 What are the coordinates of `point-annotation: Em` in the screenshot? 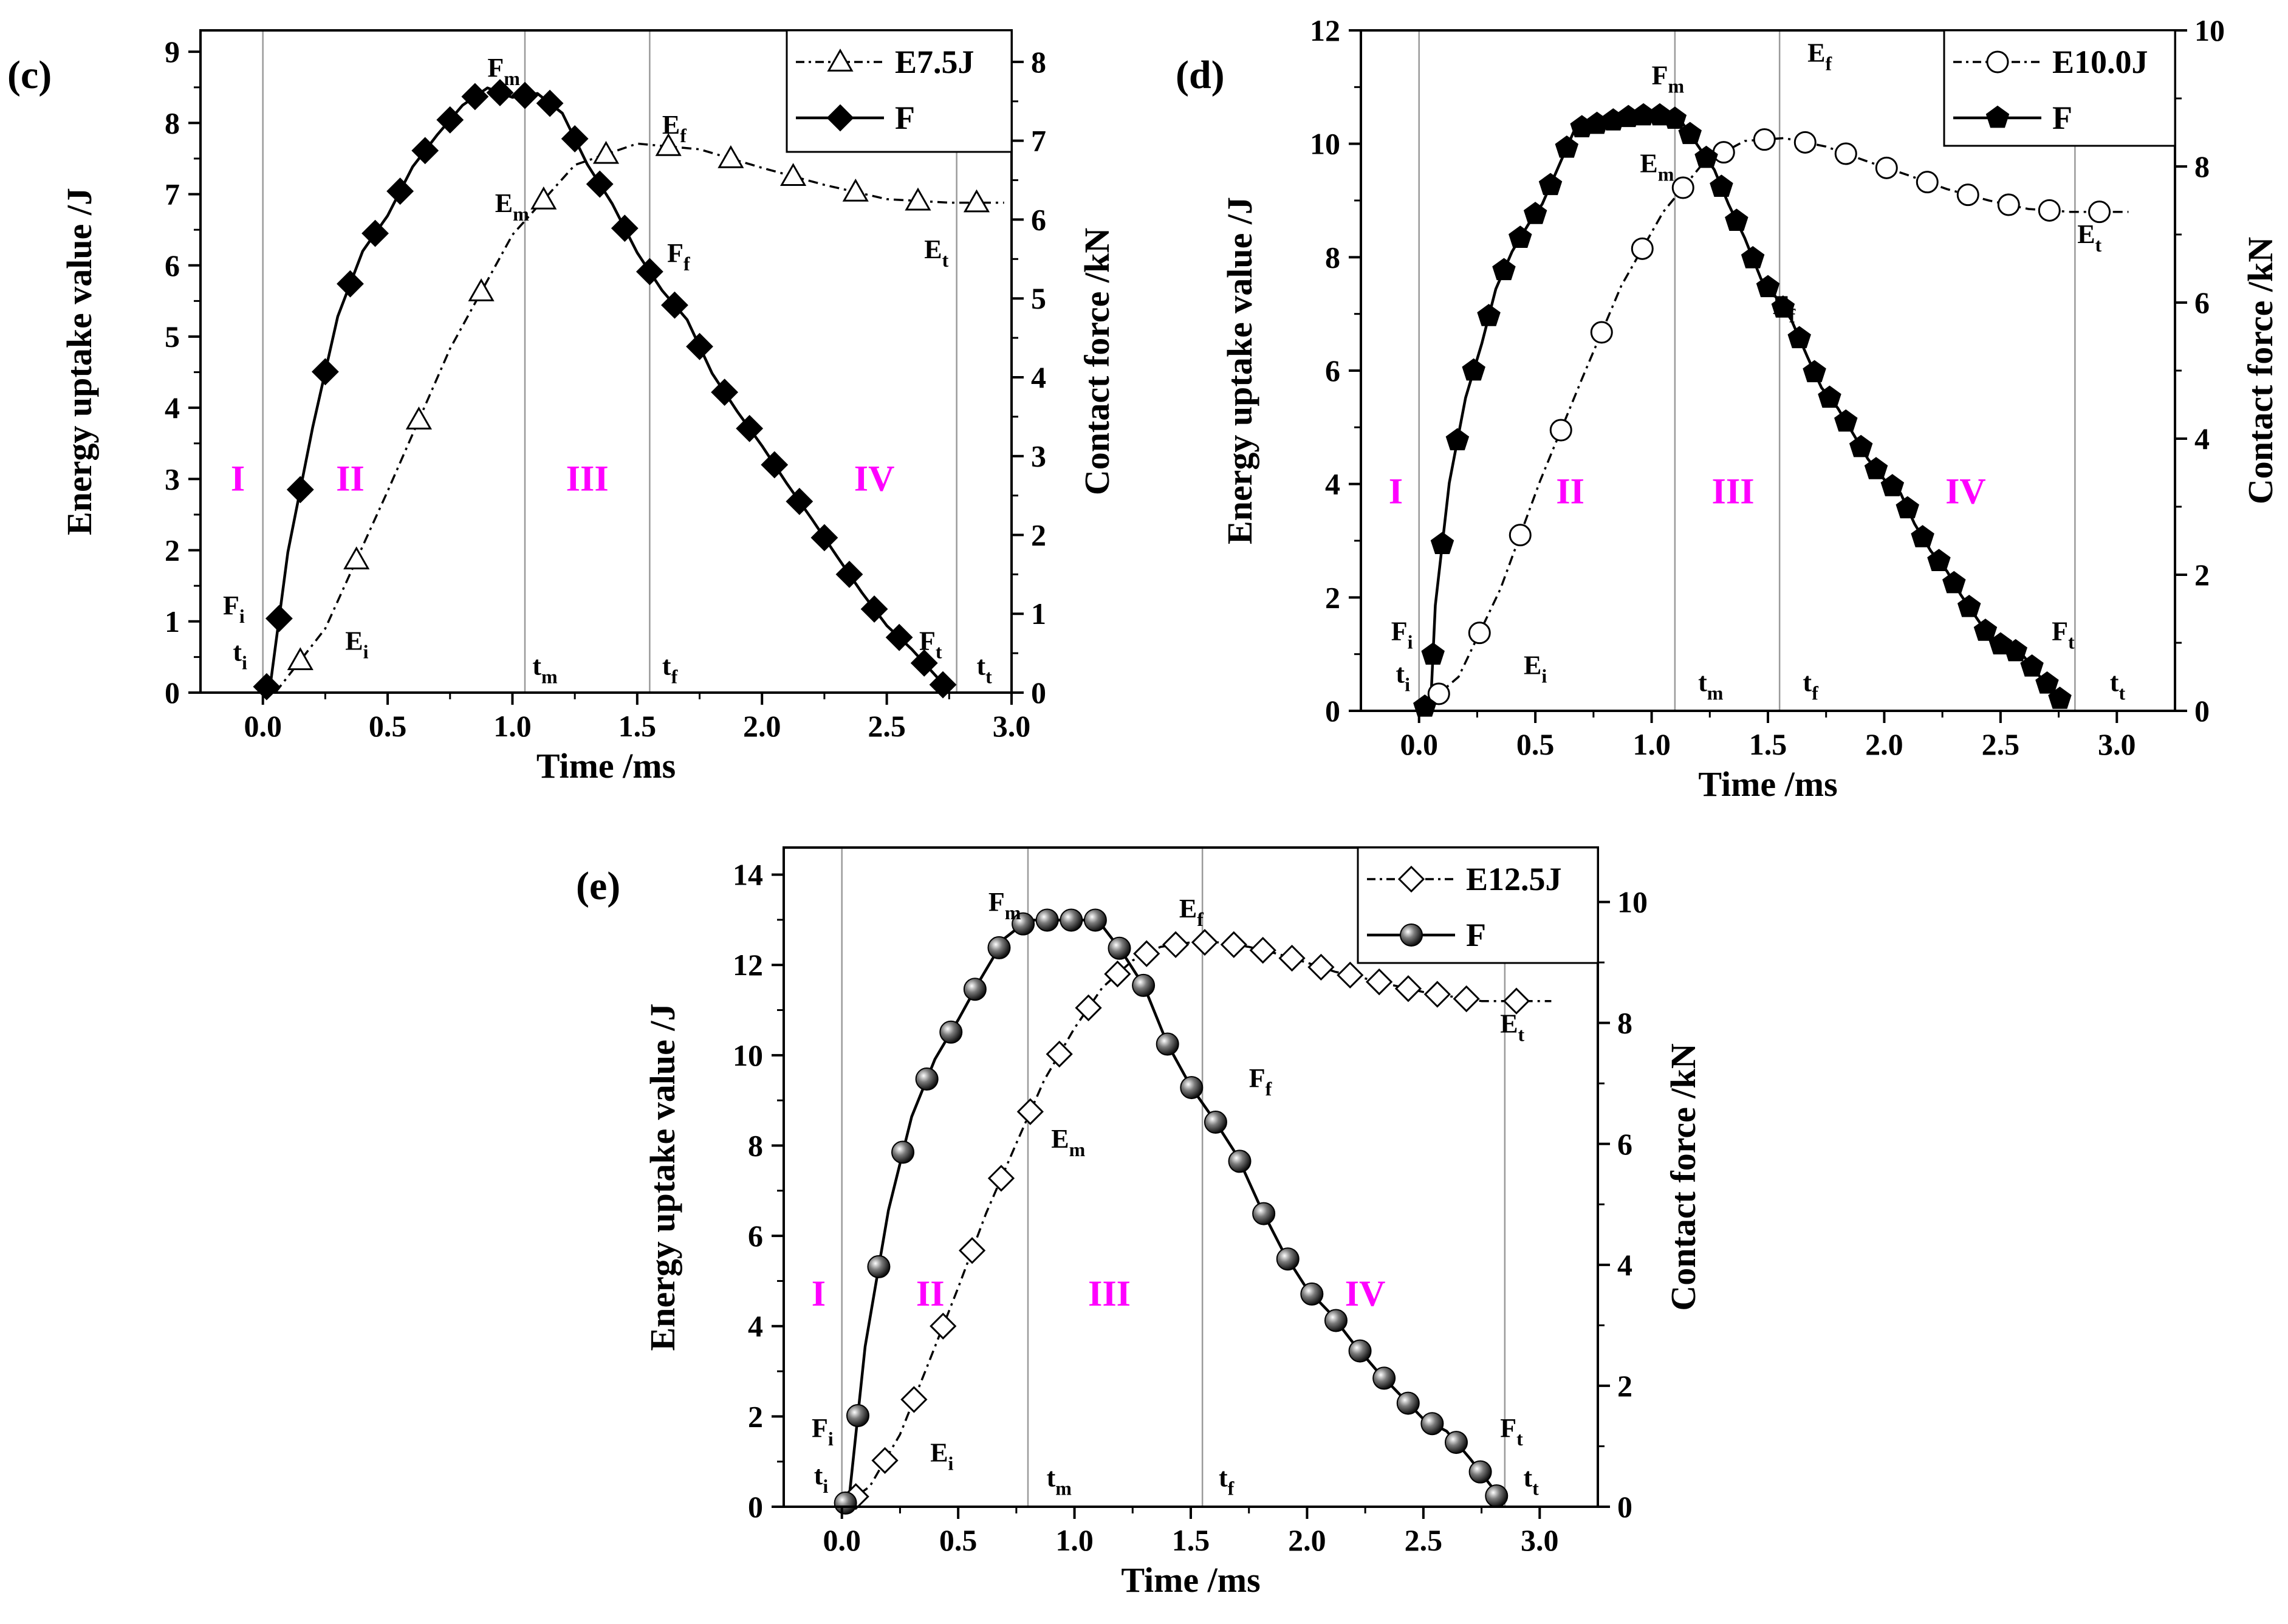 It's located at (1068, 1142).